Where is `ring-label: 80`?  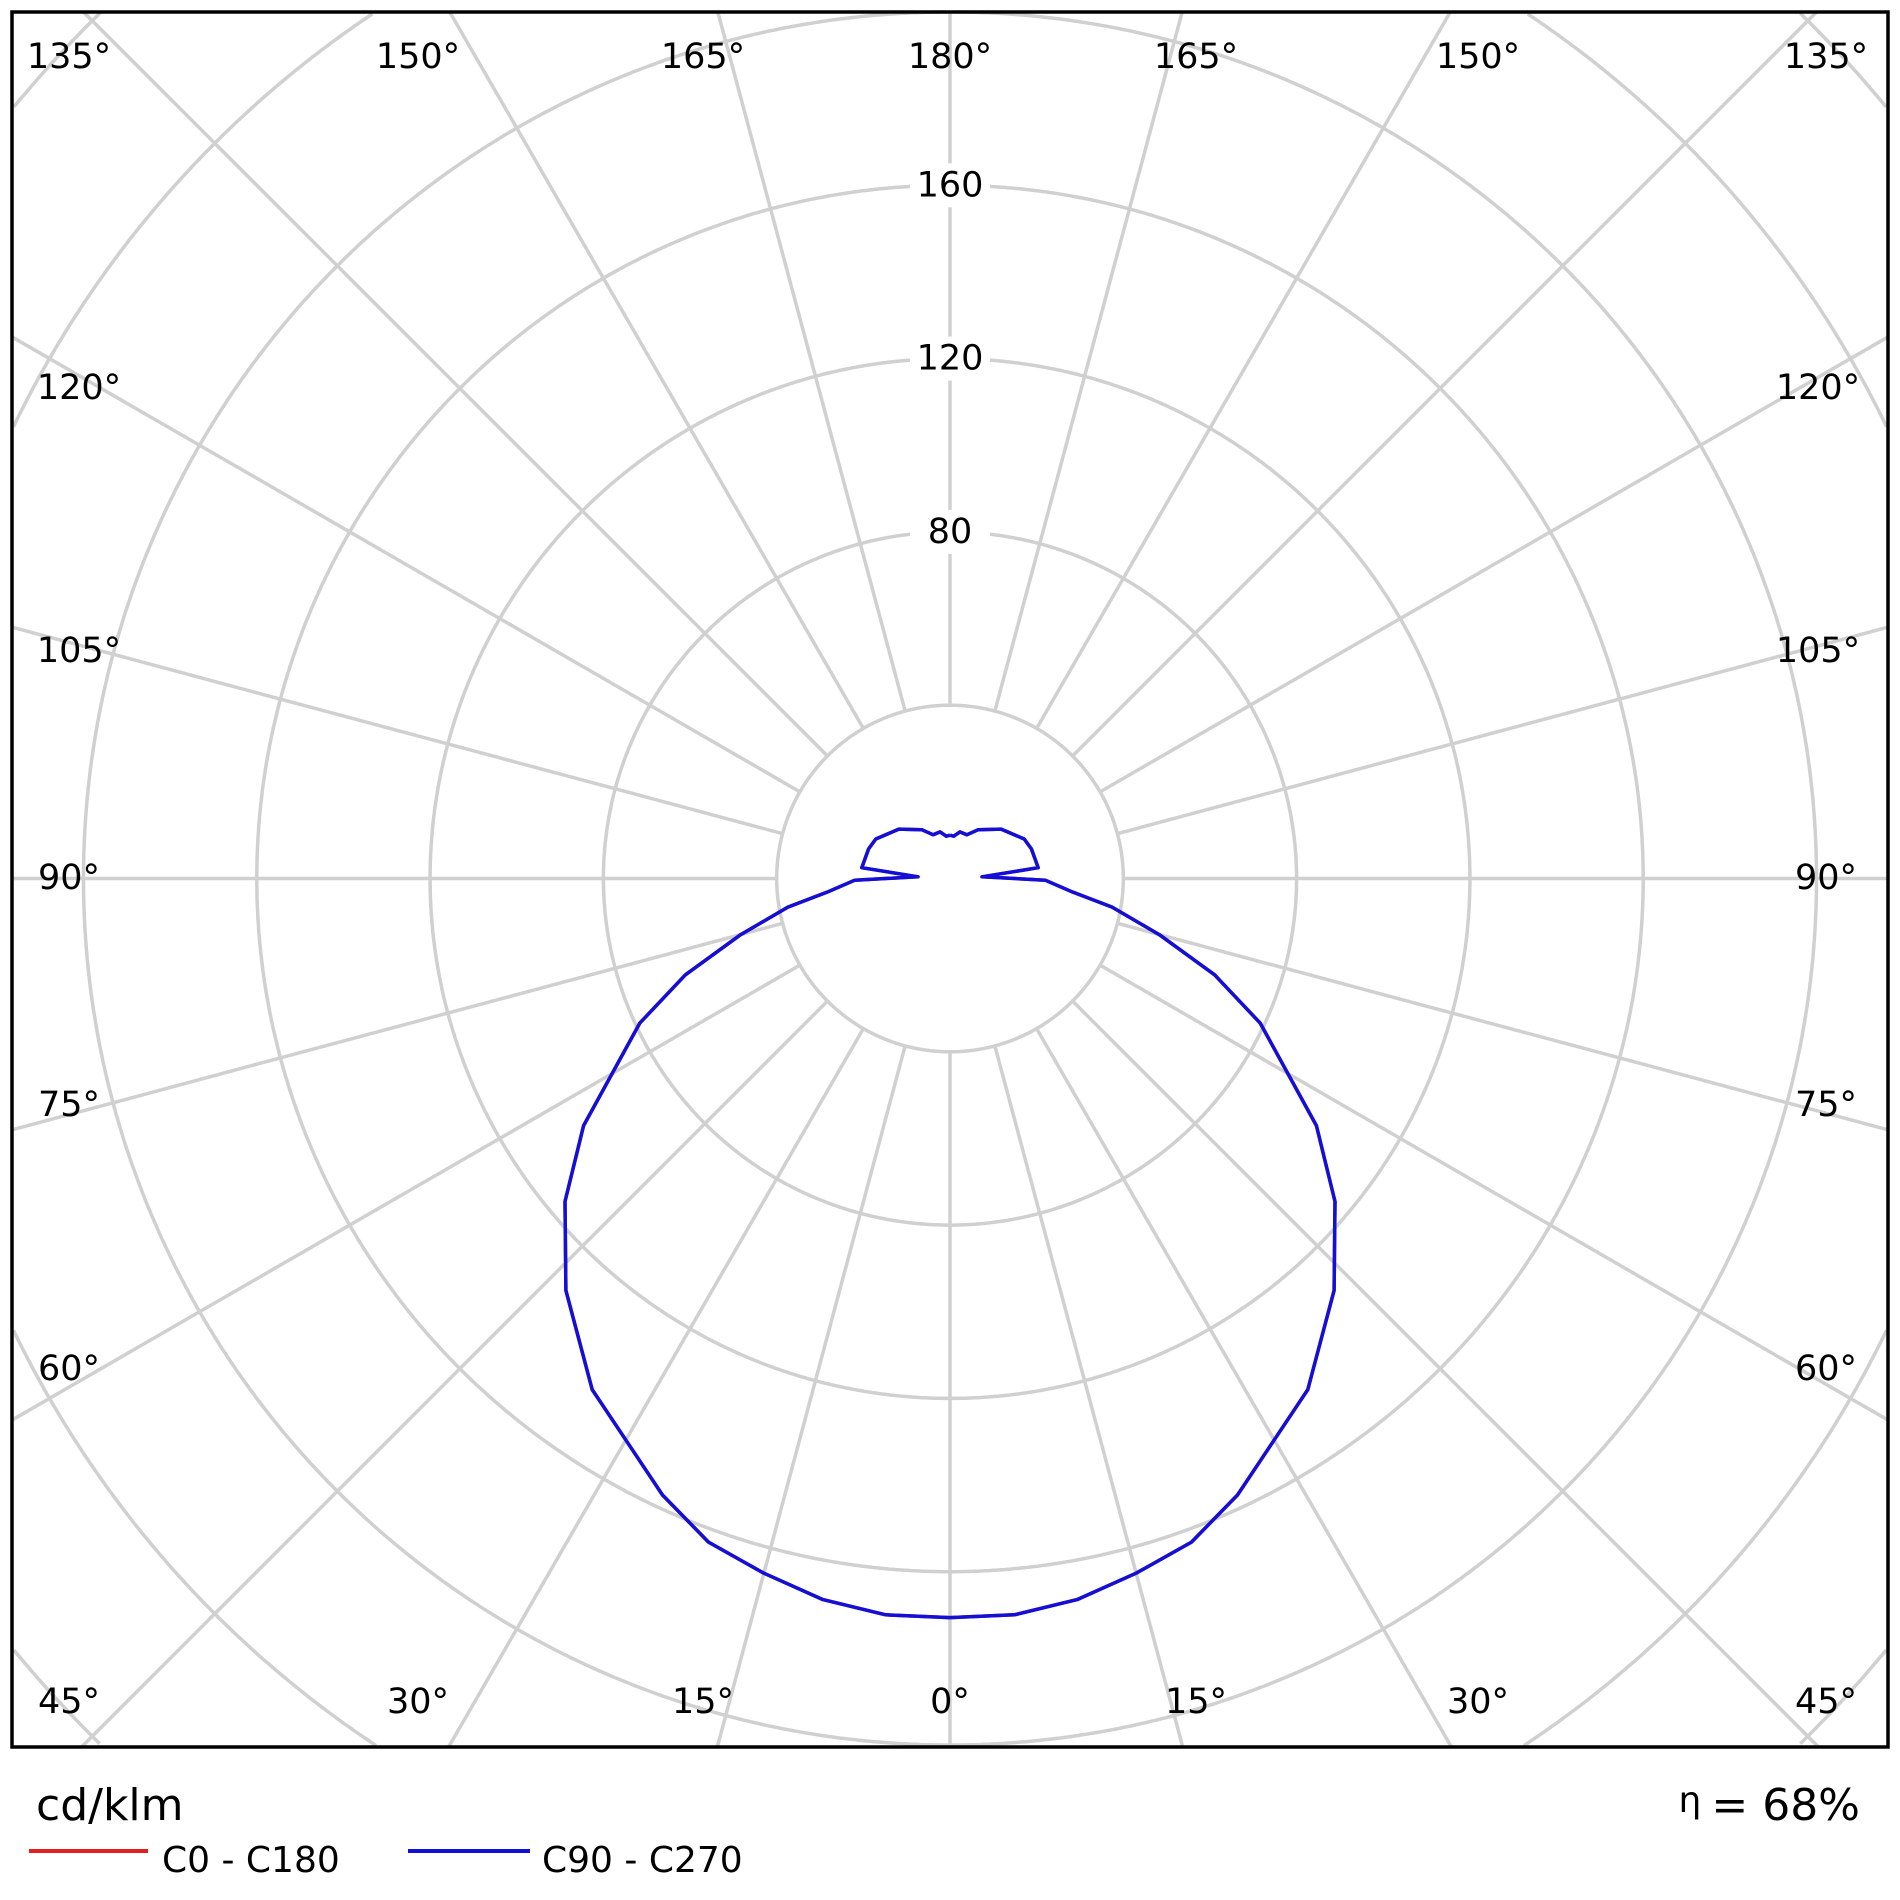 ring-label: 80 is located at coordinates (950, 532).